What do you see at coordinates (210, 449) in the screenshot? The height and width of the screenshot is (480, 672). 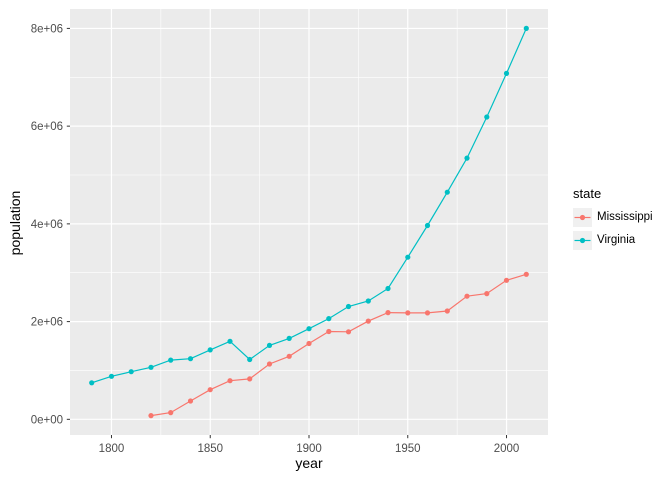 I see `x-tick-label: 1850` at bounding box center [210, 449].